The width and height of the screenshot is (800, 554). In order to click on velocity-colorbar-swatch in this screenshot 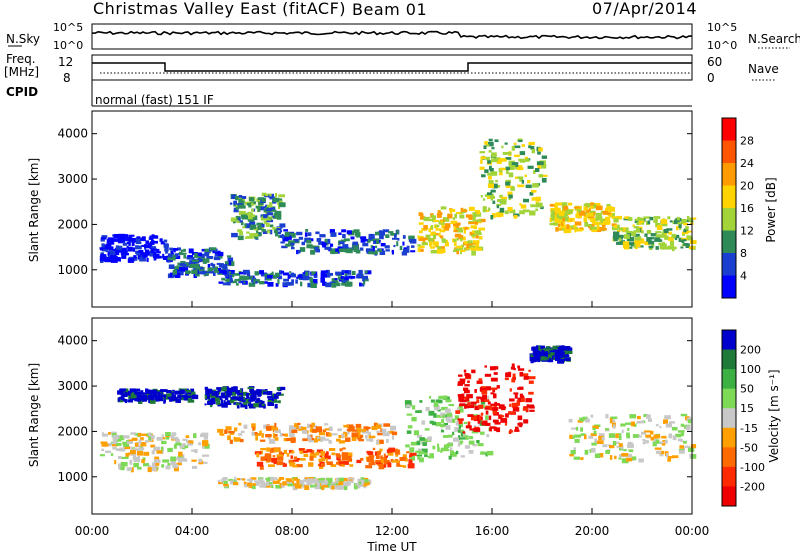, I will do `click(729, 398)`.